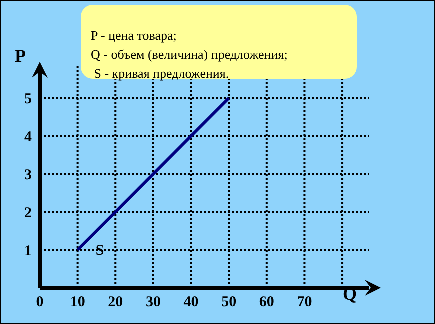 This screenshot has width=435, height=324. I want to click on x-tick-label: 50, so click(229, 302).